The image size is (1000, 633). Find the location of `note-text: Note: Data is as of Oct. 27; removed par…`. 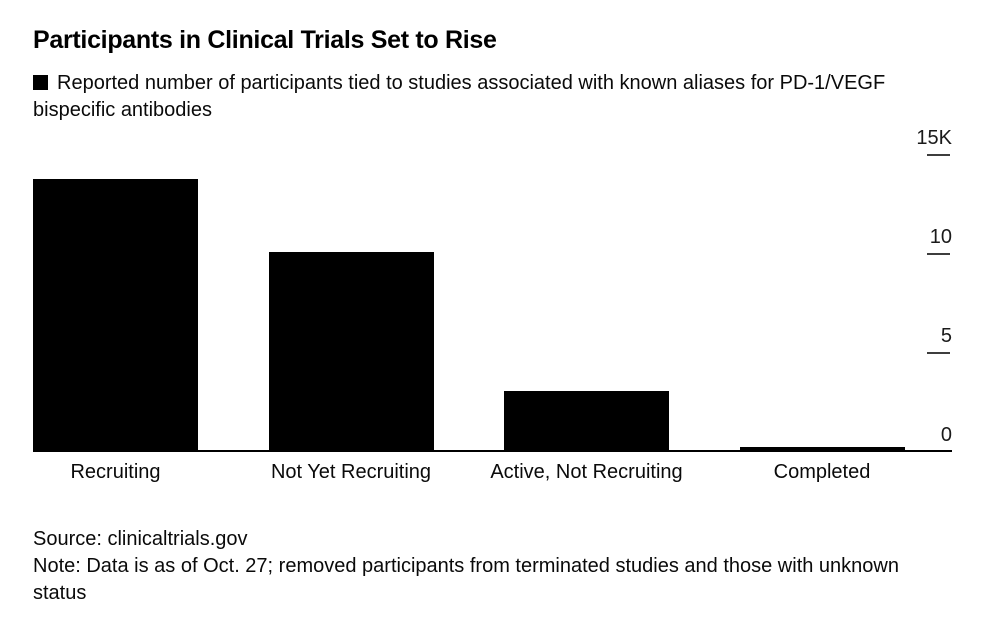

note-text: Note: Data is as of Oct. 27; removed par… is located at coordinates (466, 579).